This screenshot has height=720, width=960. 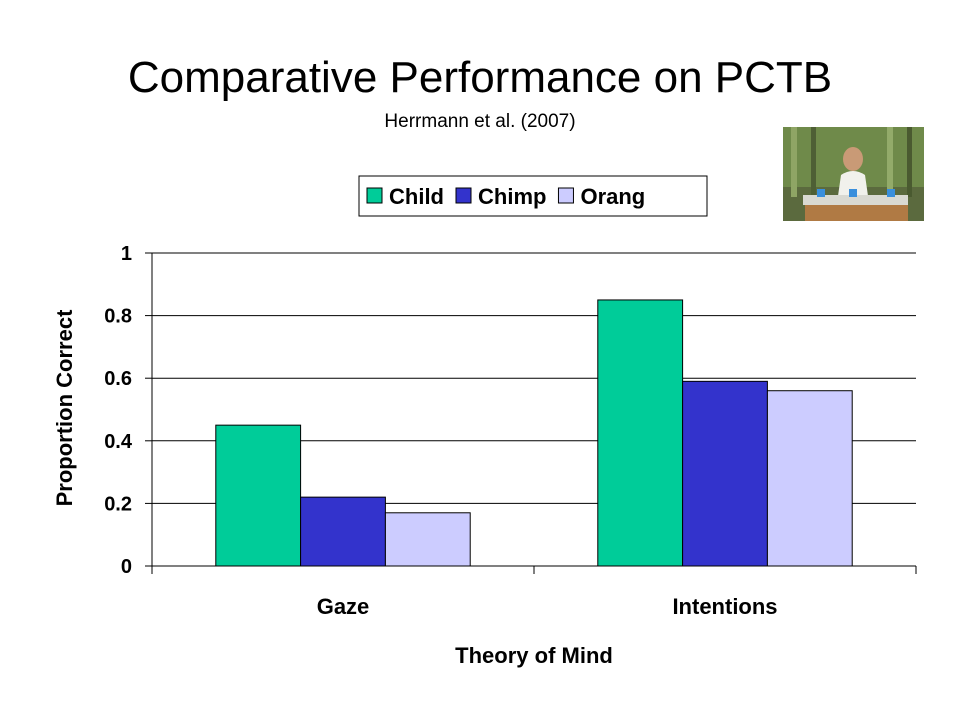 I want to click on legend-swatch-orang, so click(x=565, y=195).